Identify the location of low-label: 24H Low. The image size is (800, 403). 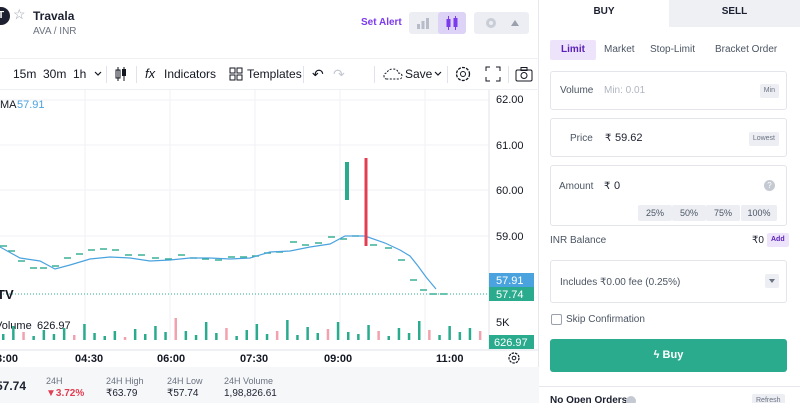
(185, 381).